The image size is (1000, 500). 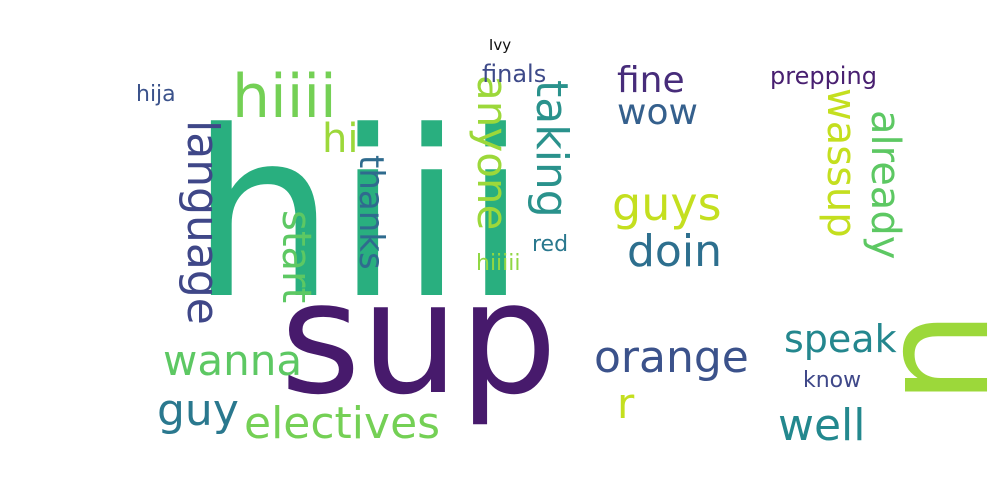 What do you see at coordinates (841, 163) in the screenshot?
I see `word-wassup: wassup` at bounding box center [841, 163].